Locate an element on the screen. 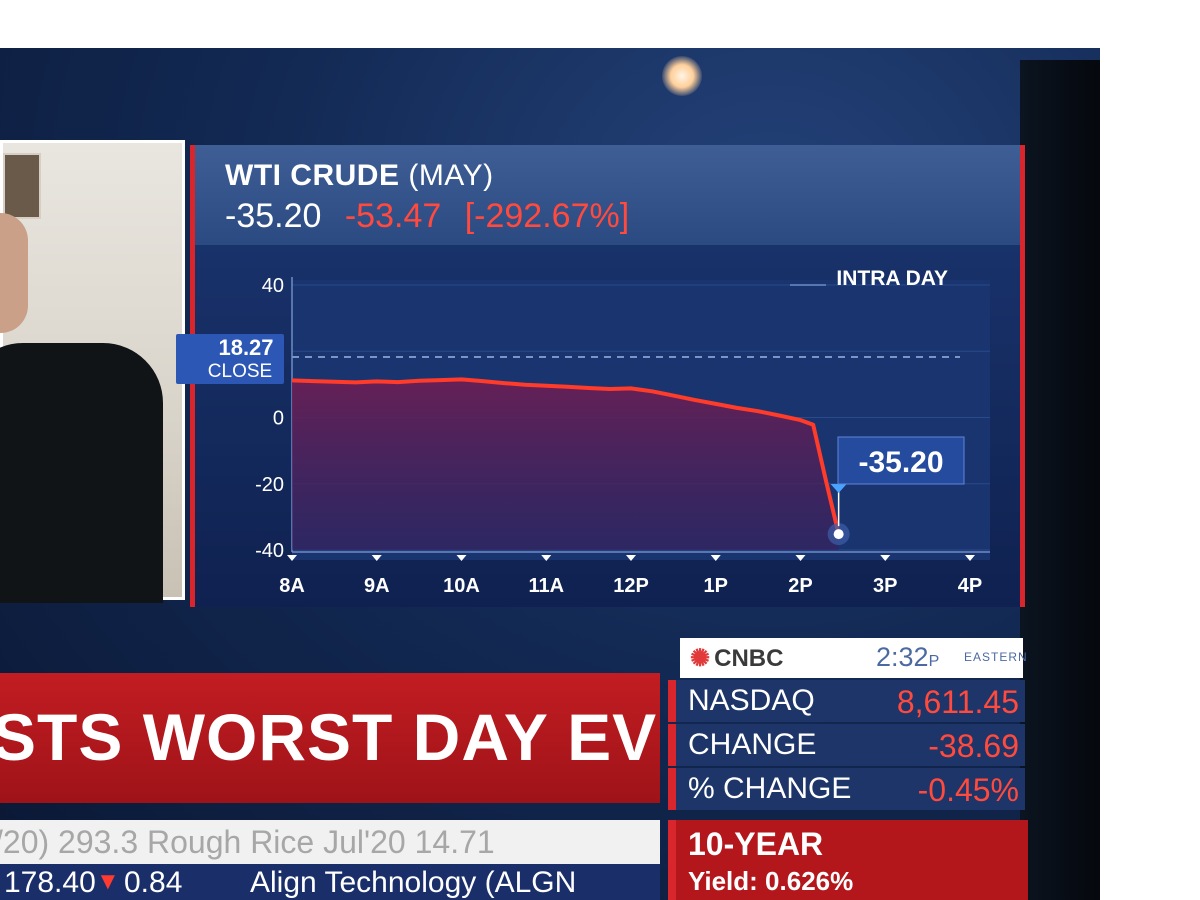  y-tick-label: -20 is located at coordinates (269, 485).